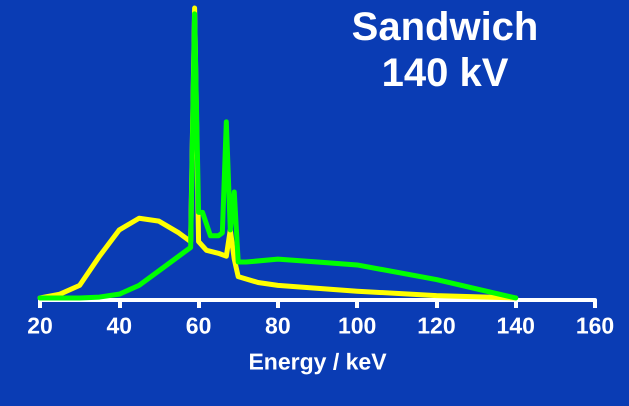 This screenshot has height=406, width=629. What do you see at coordinates (199, 325) in the screenshot?
I see `x-tick-label: 60` at bounding box center [199, 325].